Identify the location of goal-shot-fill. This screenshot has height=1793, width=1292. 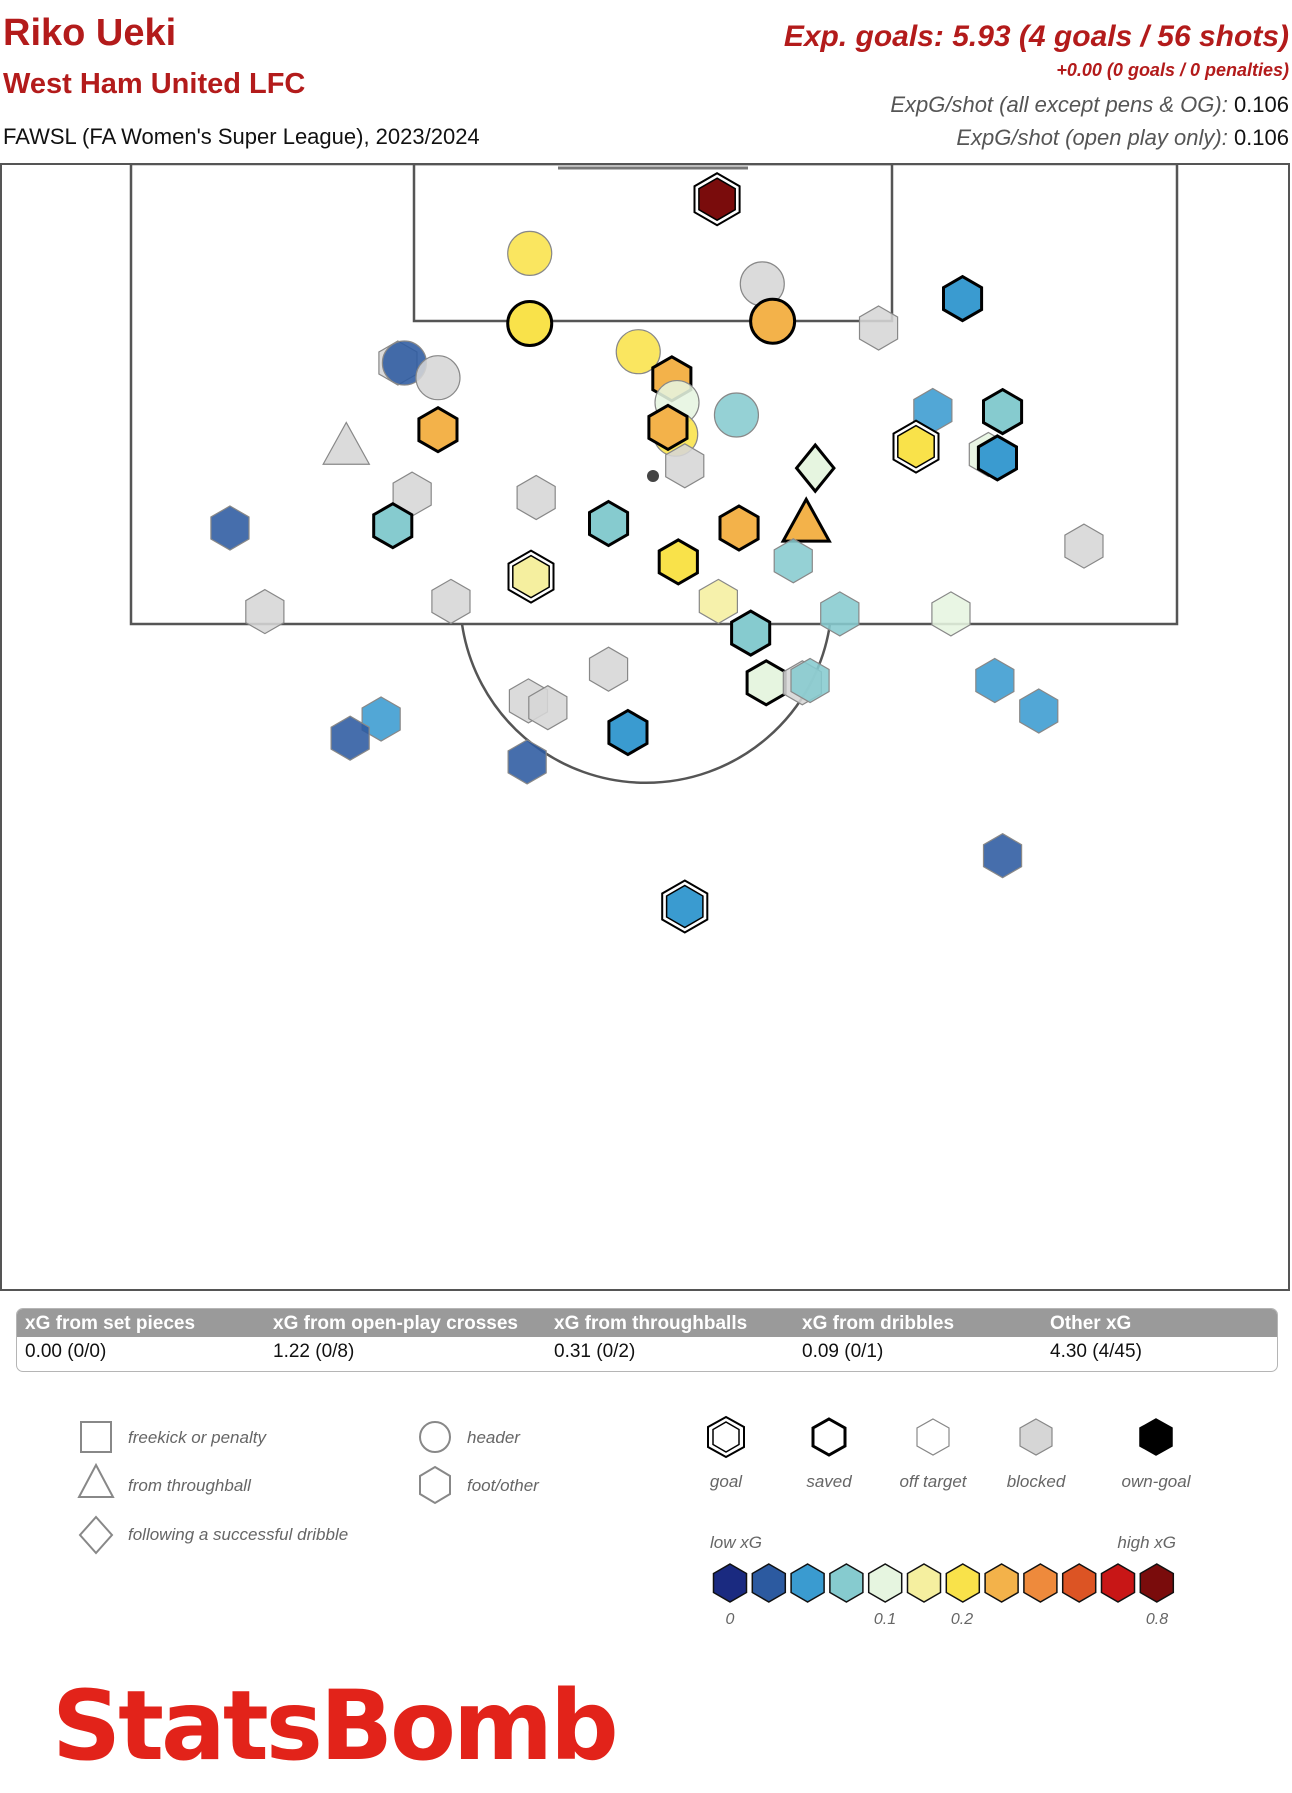
(916, 446).